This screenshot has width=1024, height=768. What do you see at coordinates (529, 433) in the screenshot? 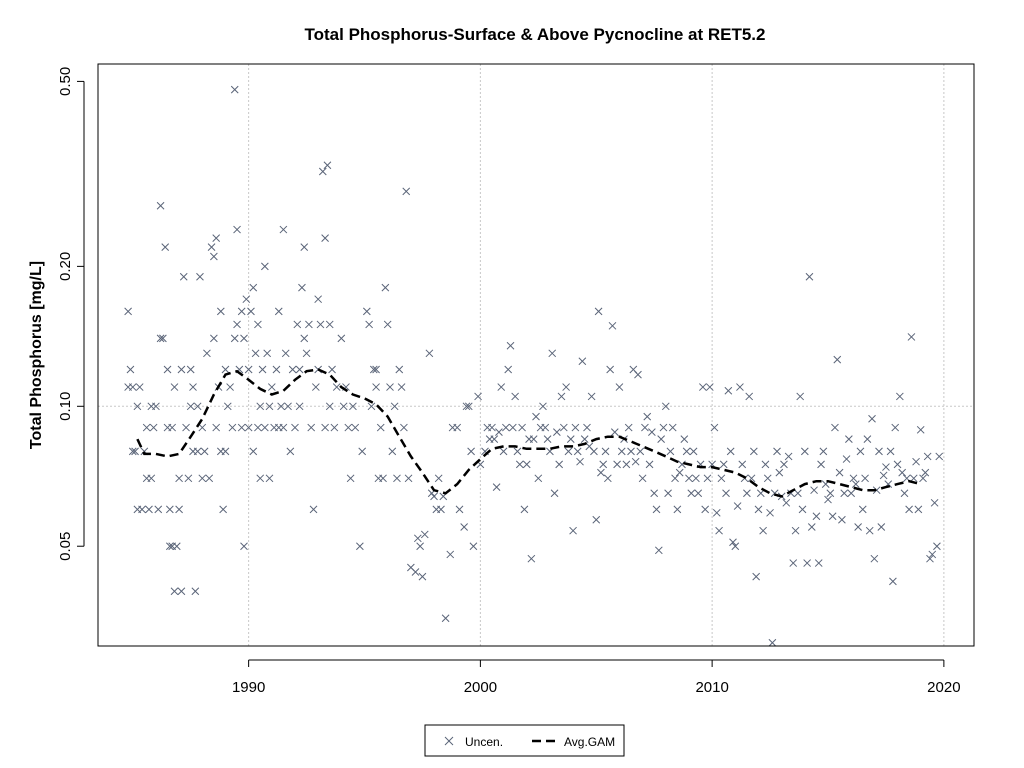
I see `avg-gam-line` at bounding box center [529, 433].